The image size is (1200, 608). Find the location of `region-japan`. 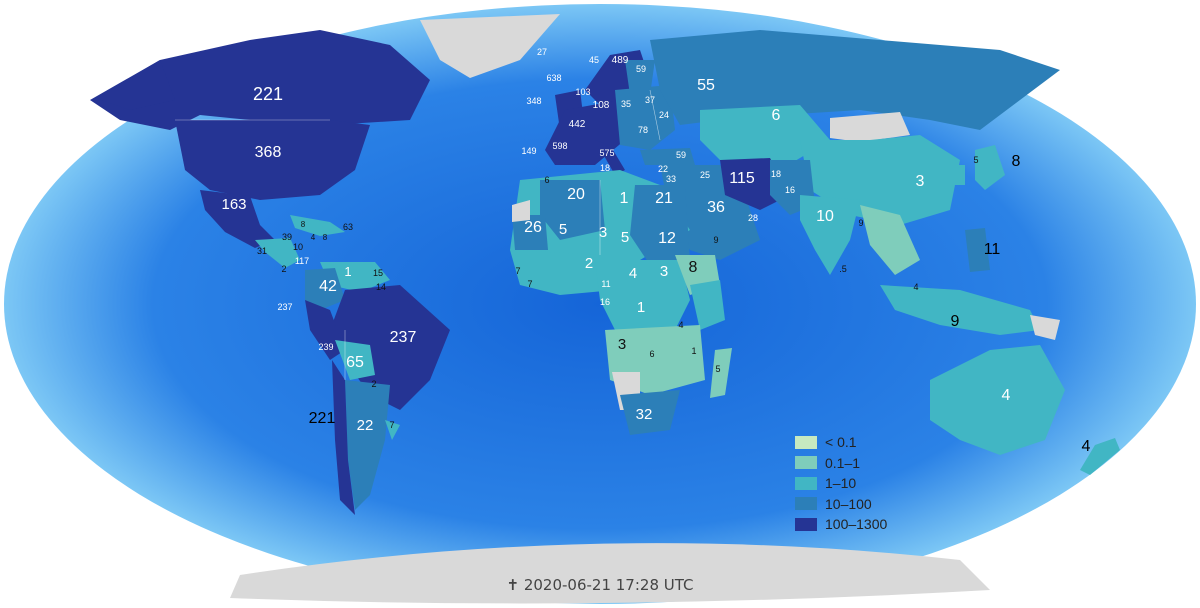

region-japan is located at coordinates (990, 167).